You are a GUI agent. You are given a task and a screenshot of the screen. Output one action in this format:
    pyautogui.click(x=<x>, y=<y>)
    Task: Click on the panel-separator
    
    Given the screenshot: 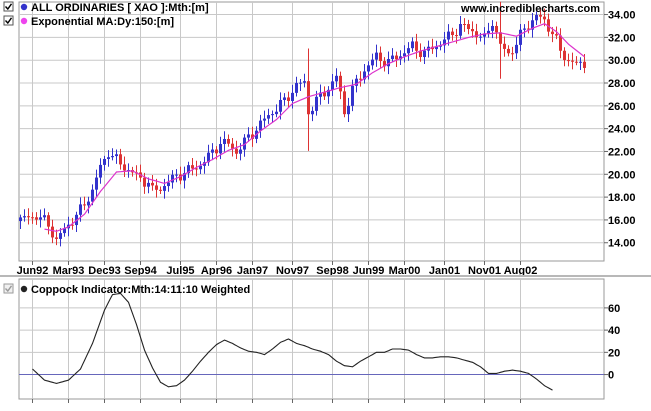 What is the action you would take?
    pyautogui.click(x=325, y=276)
    